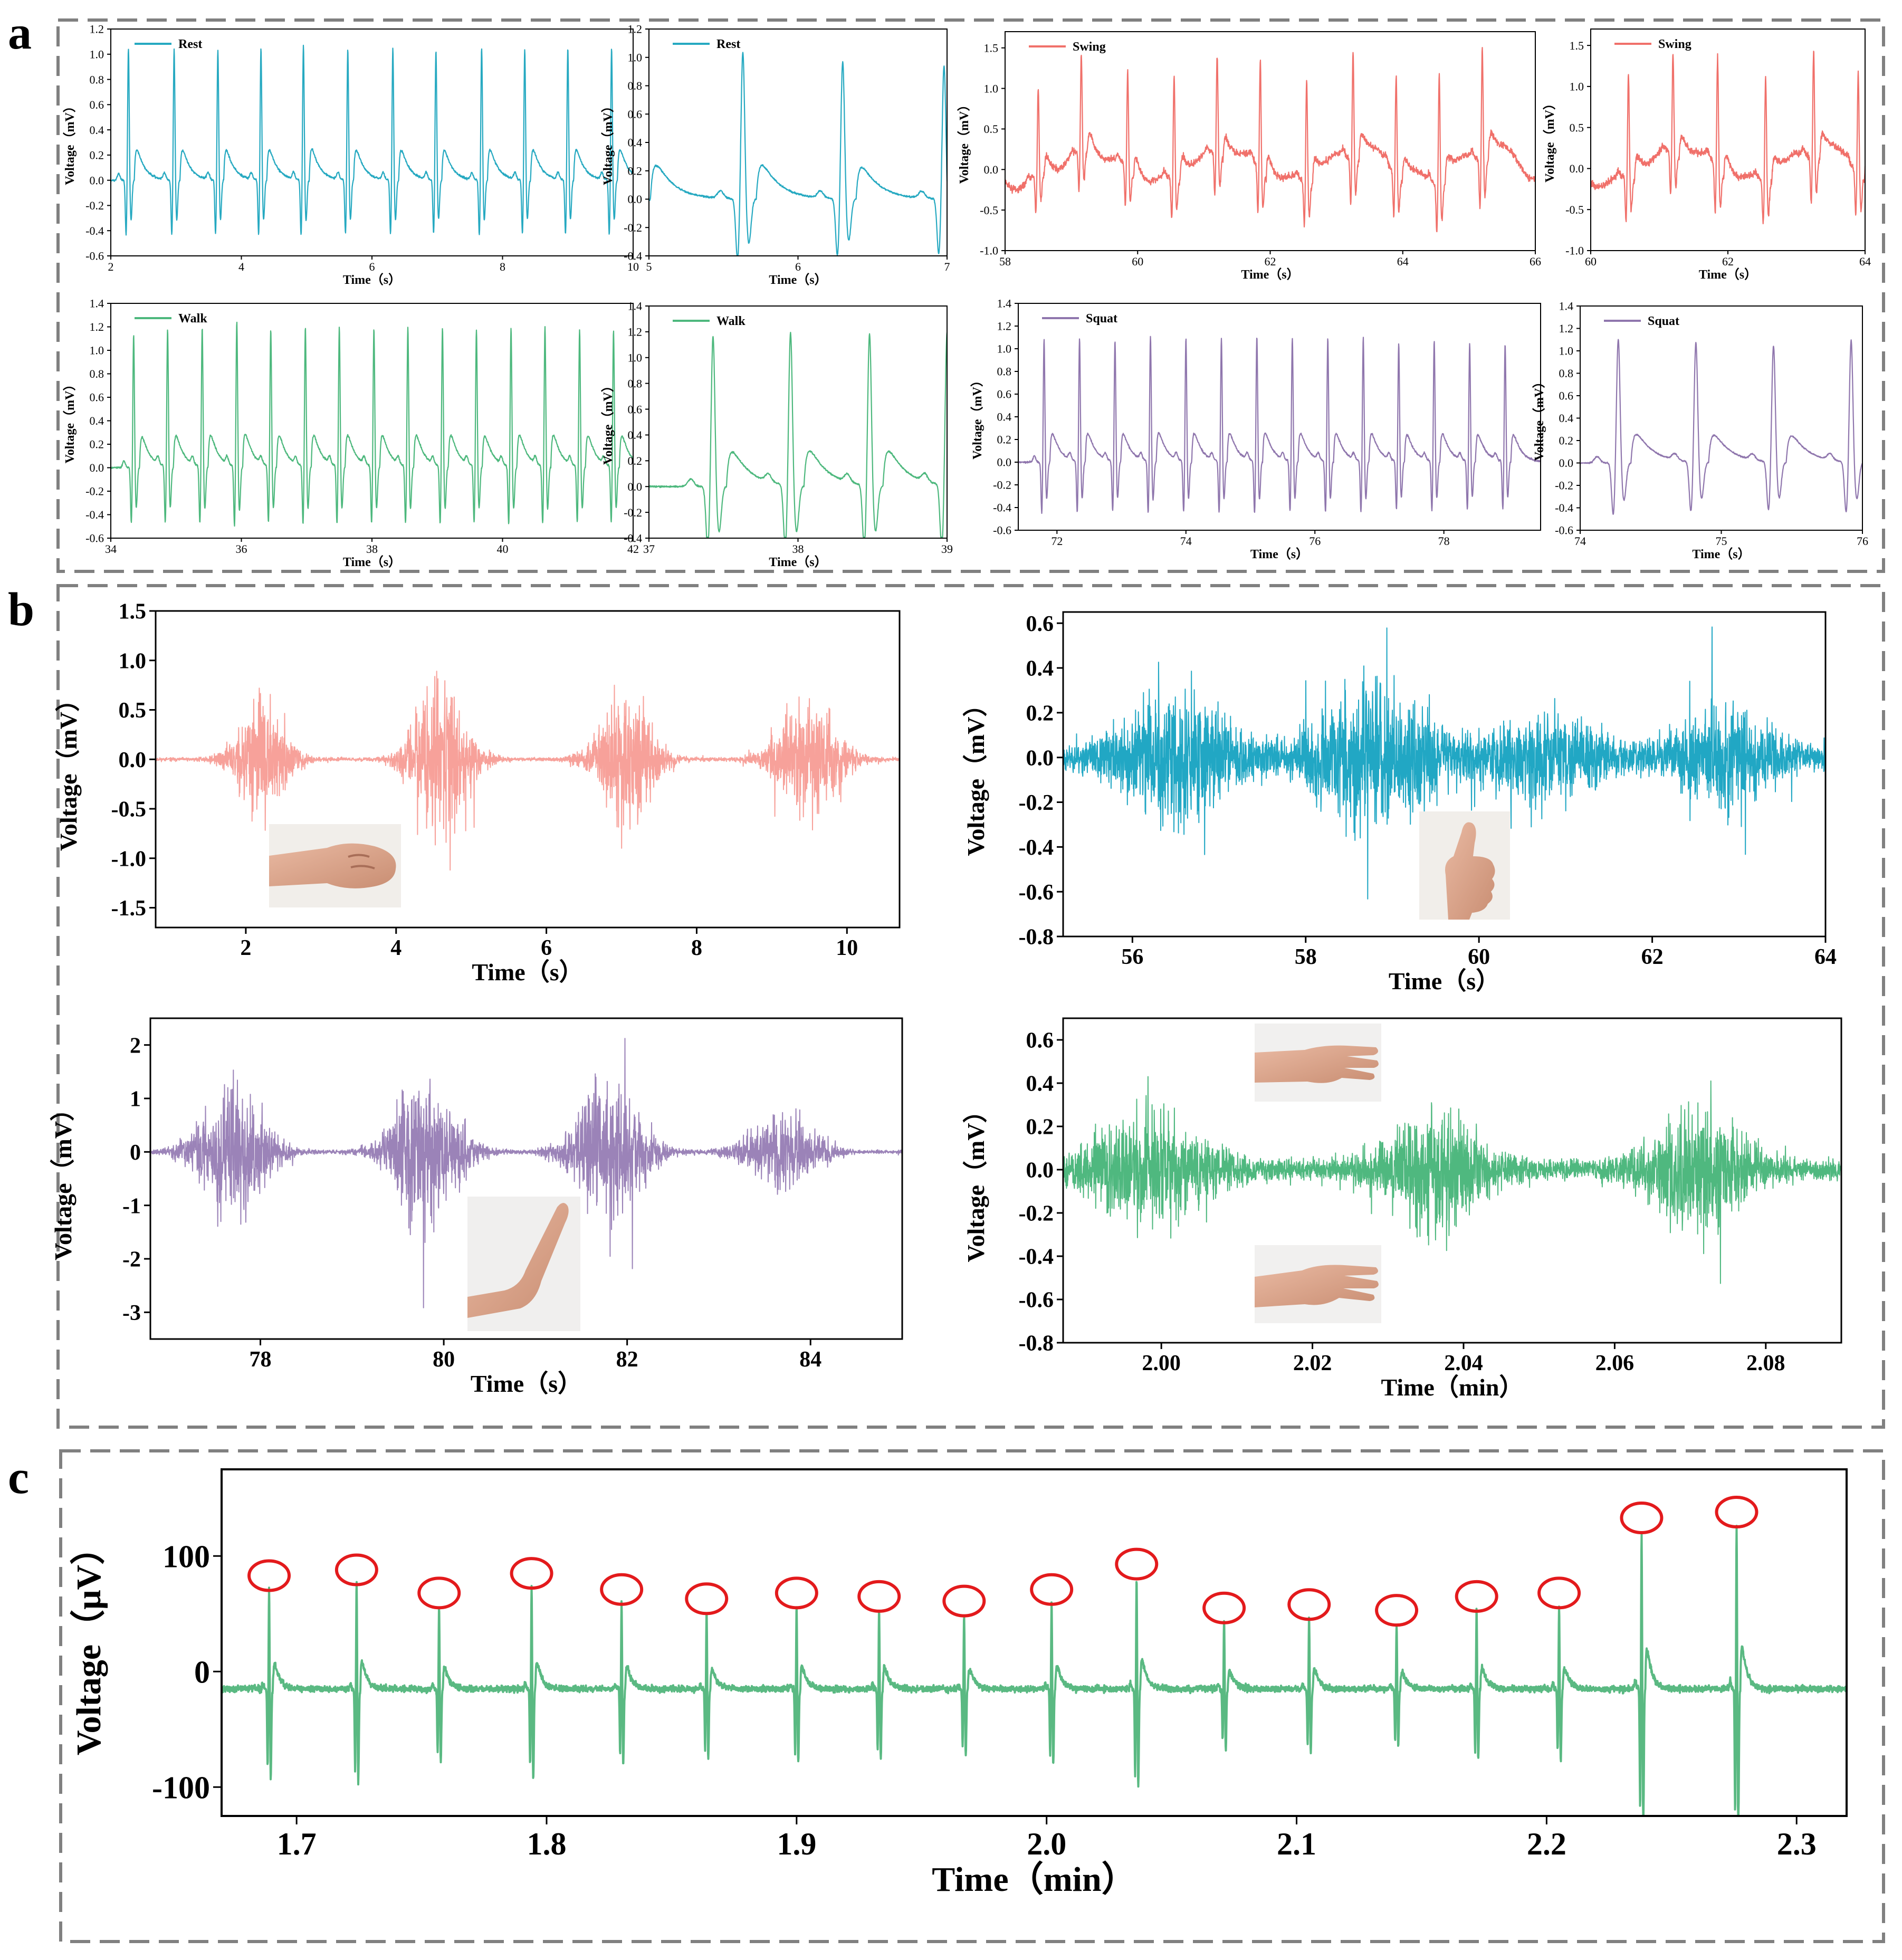  I want to click on panel-label-b: b, so click(21, 610).